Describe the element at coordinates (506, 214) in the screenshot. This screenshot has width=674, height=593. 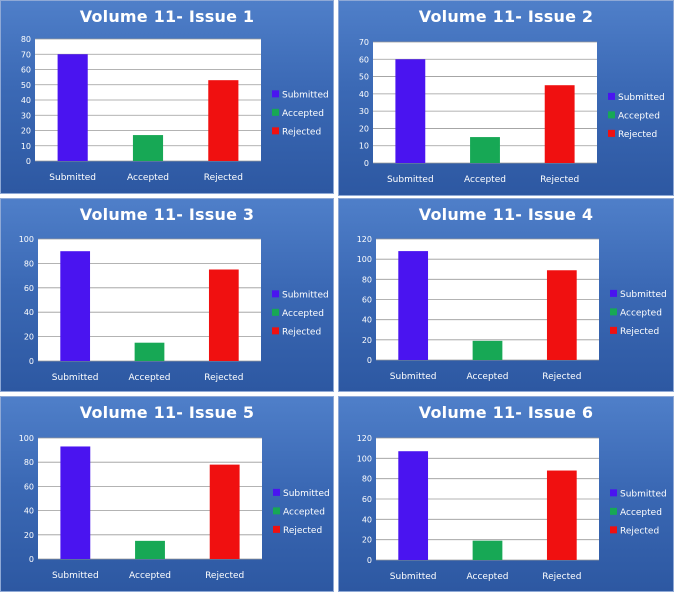
I see `chart-title: Volume 11- Issue 4` at that location.